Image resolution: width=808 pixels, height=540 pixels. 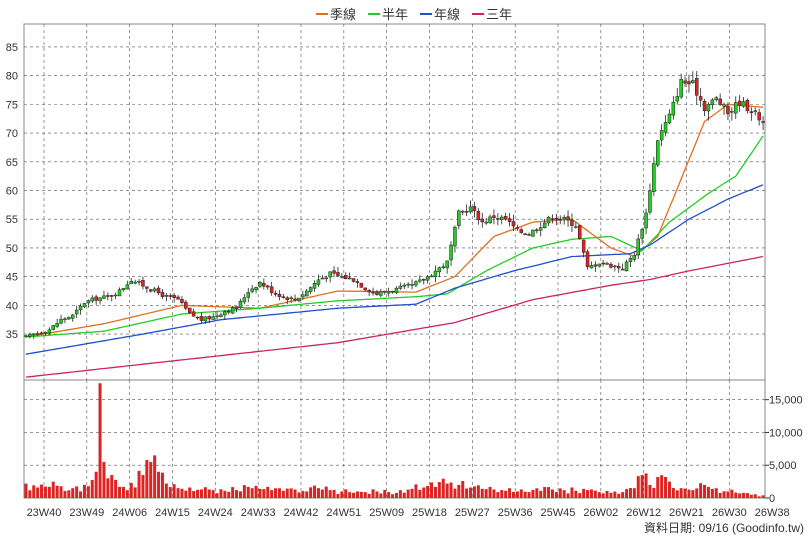 I want to click on price-y-axis: 35 40 45 50 55 60 65 70 75 80 85, so click(x=12, y=191).